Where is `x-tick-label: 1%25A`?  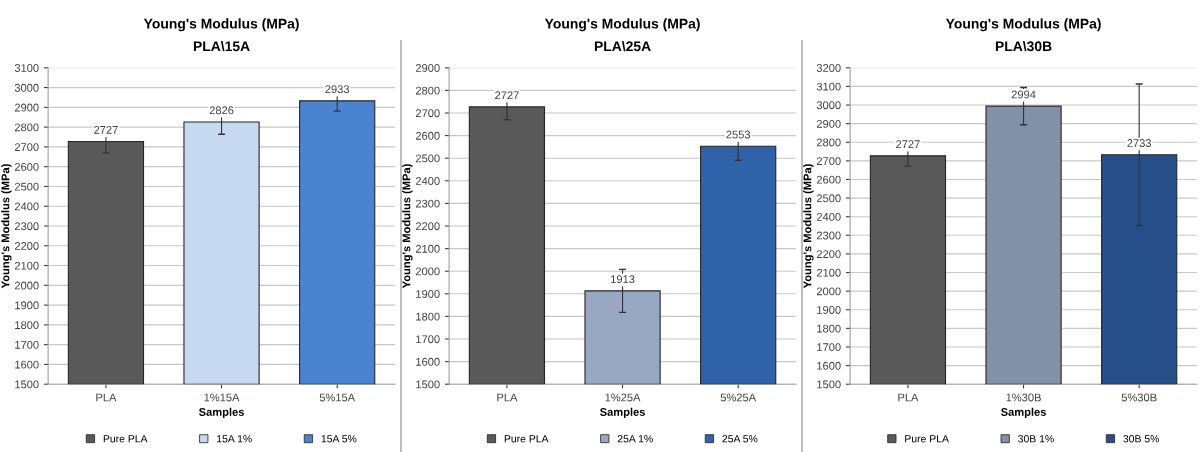 x-tick-label: 1%25A is located at coordinates (623, 397).